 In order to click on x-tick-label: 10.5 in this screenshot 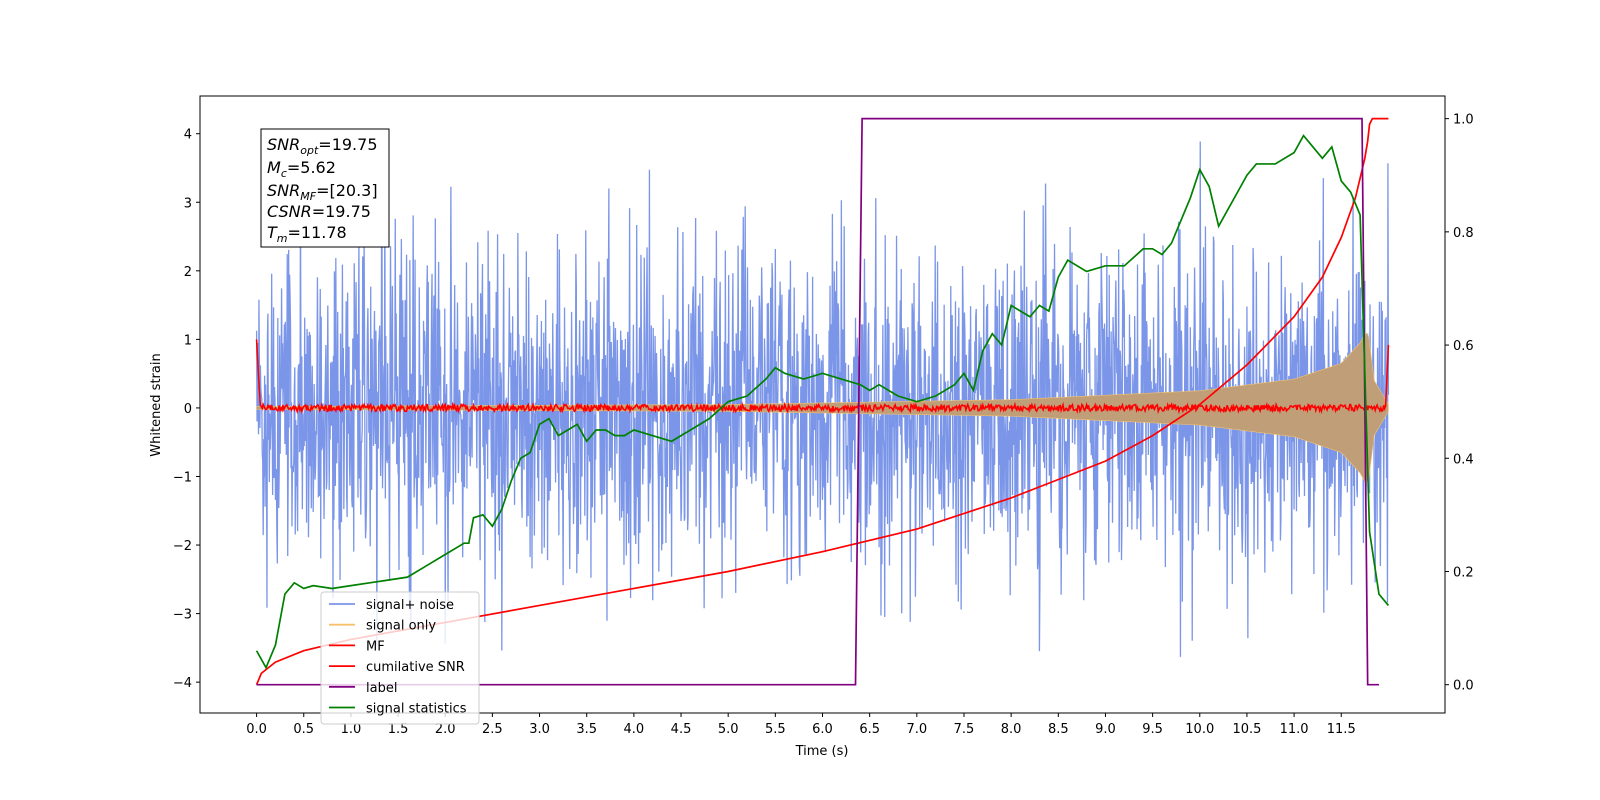, I will do `click(1246, 729)`.